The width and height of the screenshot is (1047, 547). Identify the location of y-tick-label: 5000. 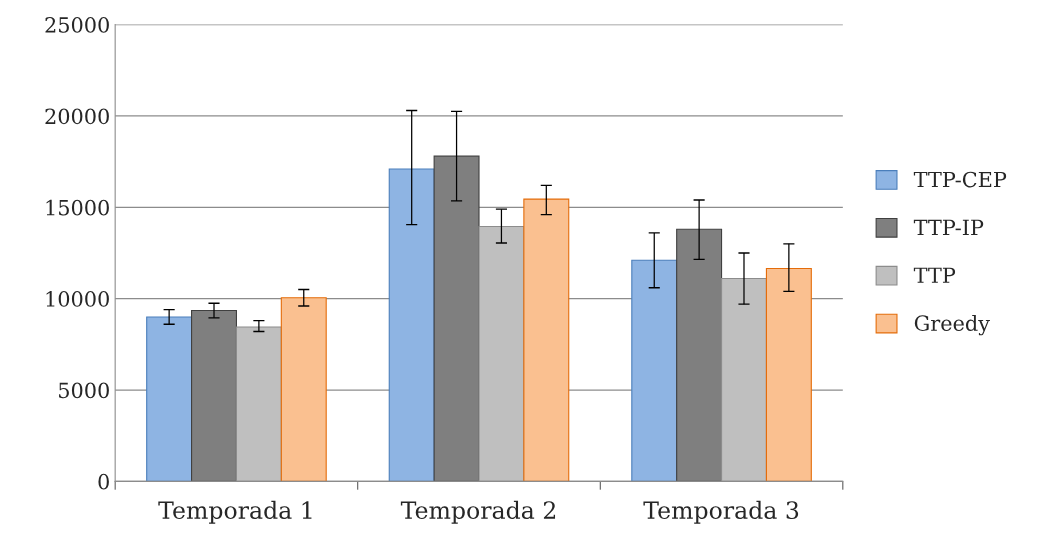
(84, 390).